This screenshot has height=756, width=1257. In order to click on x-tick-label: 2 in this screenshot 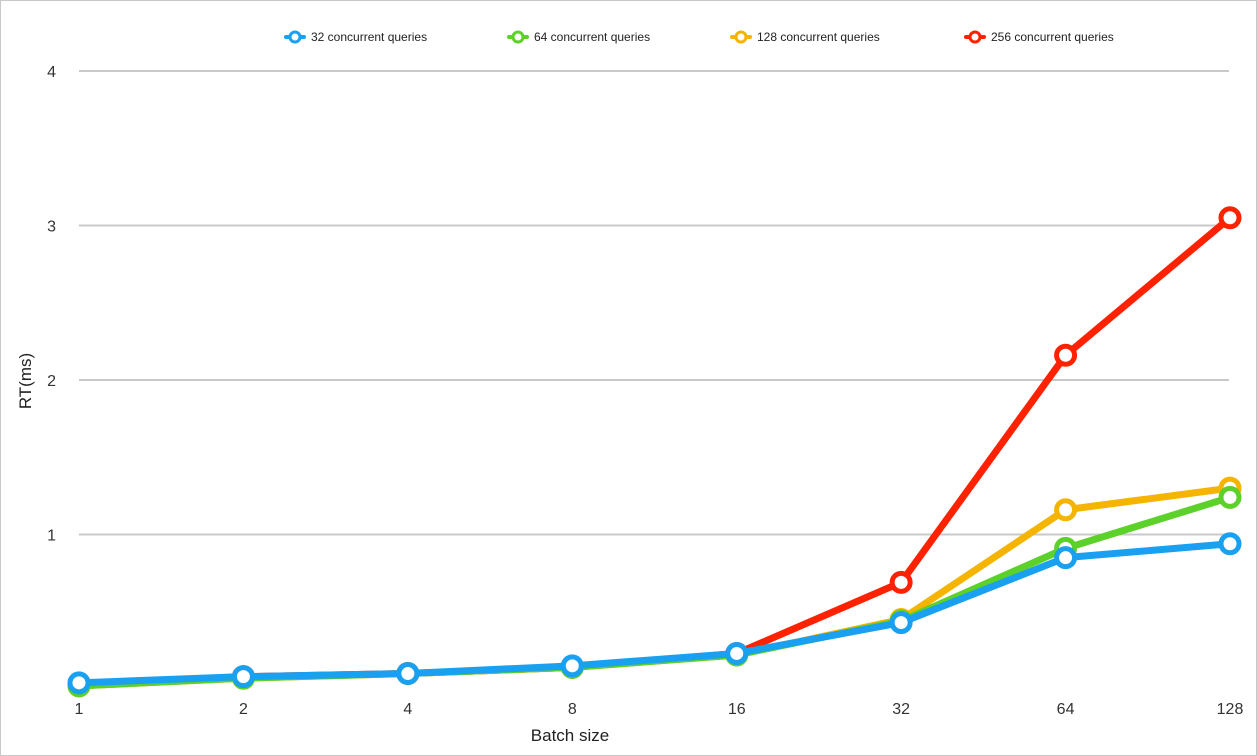, I will do `click(243, 709)`.